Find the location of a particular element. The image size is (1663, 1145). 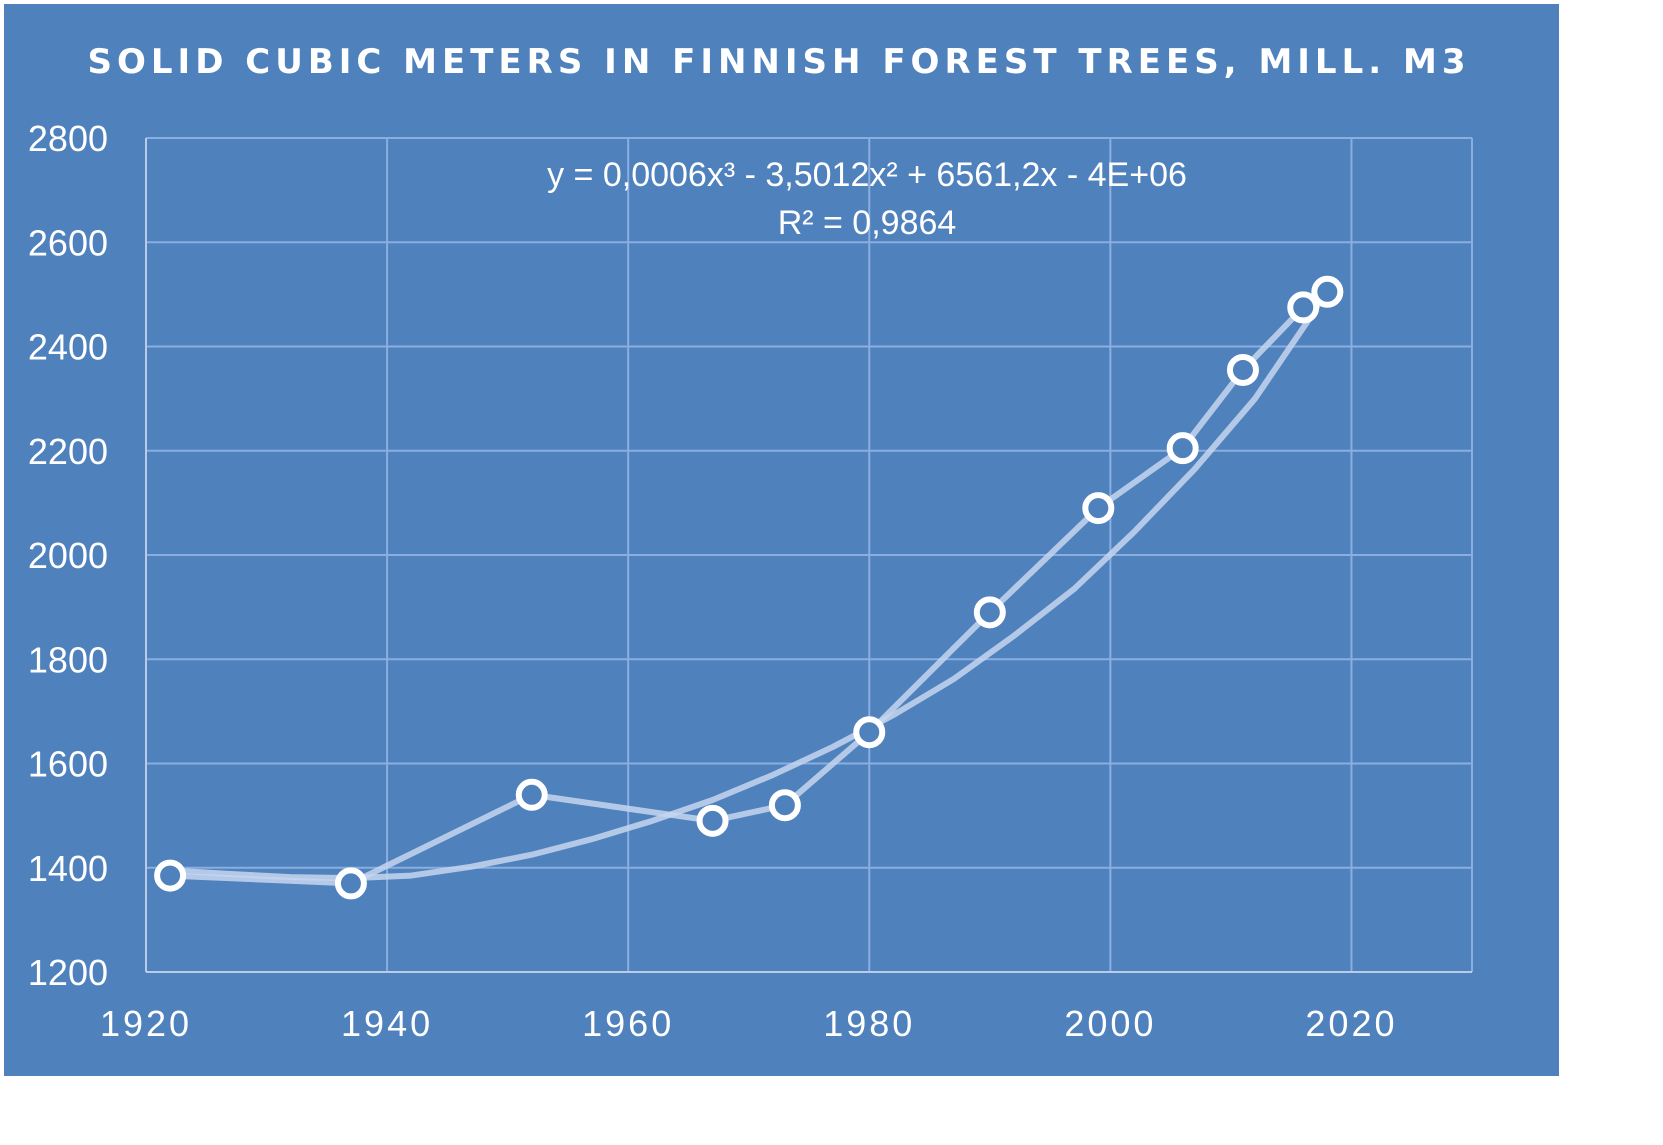

x-tick-label: 2000 is located at coordinates (1110, 1023).